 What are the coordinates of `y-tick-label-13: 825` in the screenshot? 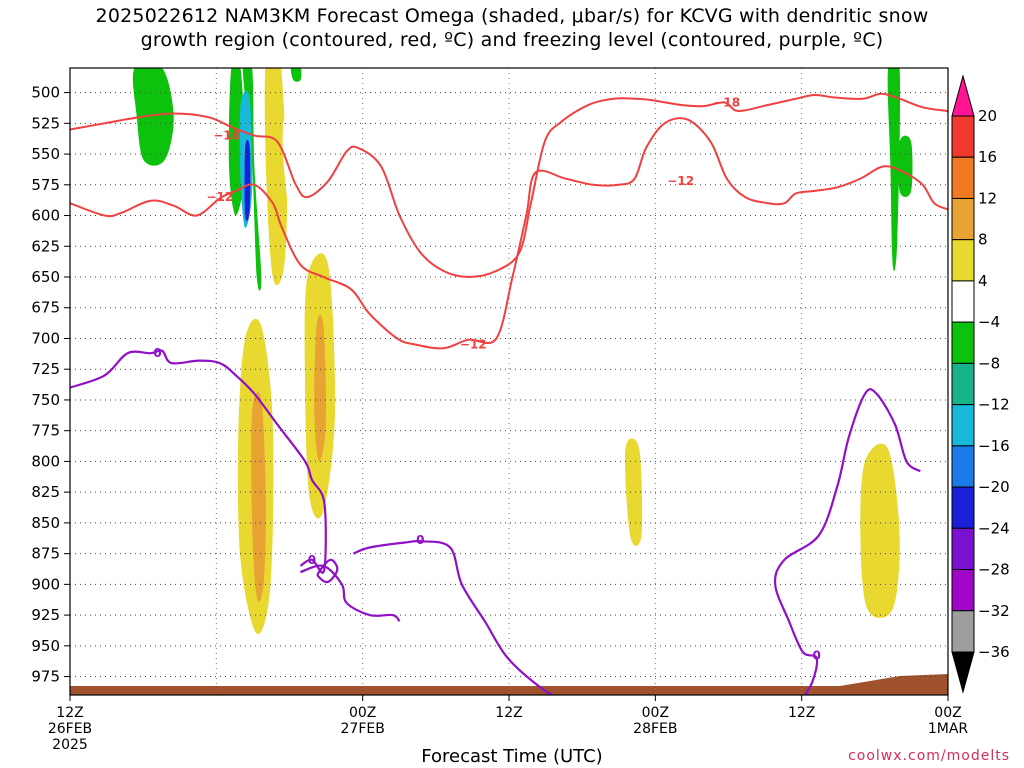 It's located at (45, 492).